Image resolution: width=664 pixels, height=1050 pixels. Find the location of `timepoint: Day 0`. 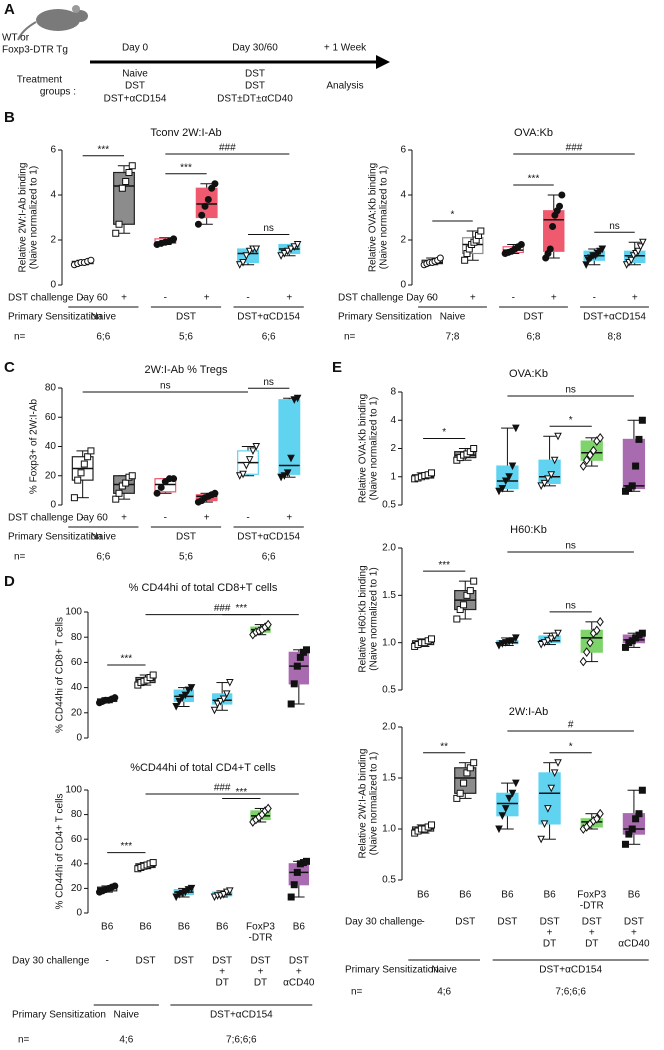

timepoint: Day 0 is located at coordinates (135, 48).